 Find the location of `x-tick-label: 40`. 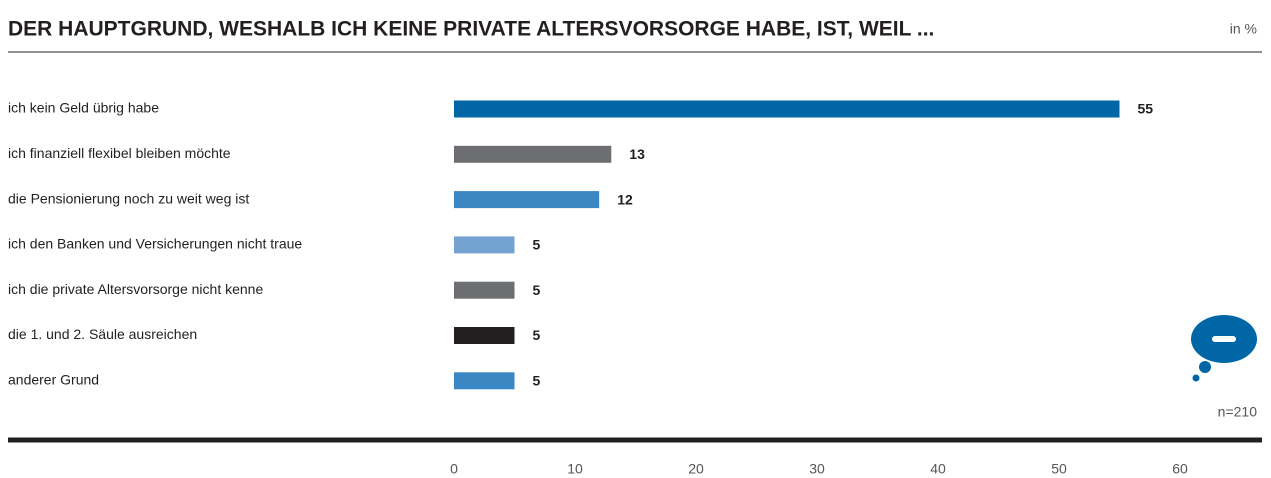

x-tick-label: 40 is located at coordinates (938, 469).